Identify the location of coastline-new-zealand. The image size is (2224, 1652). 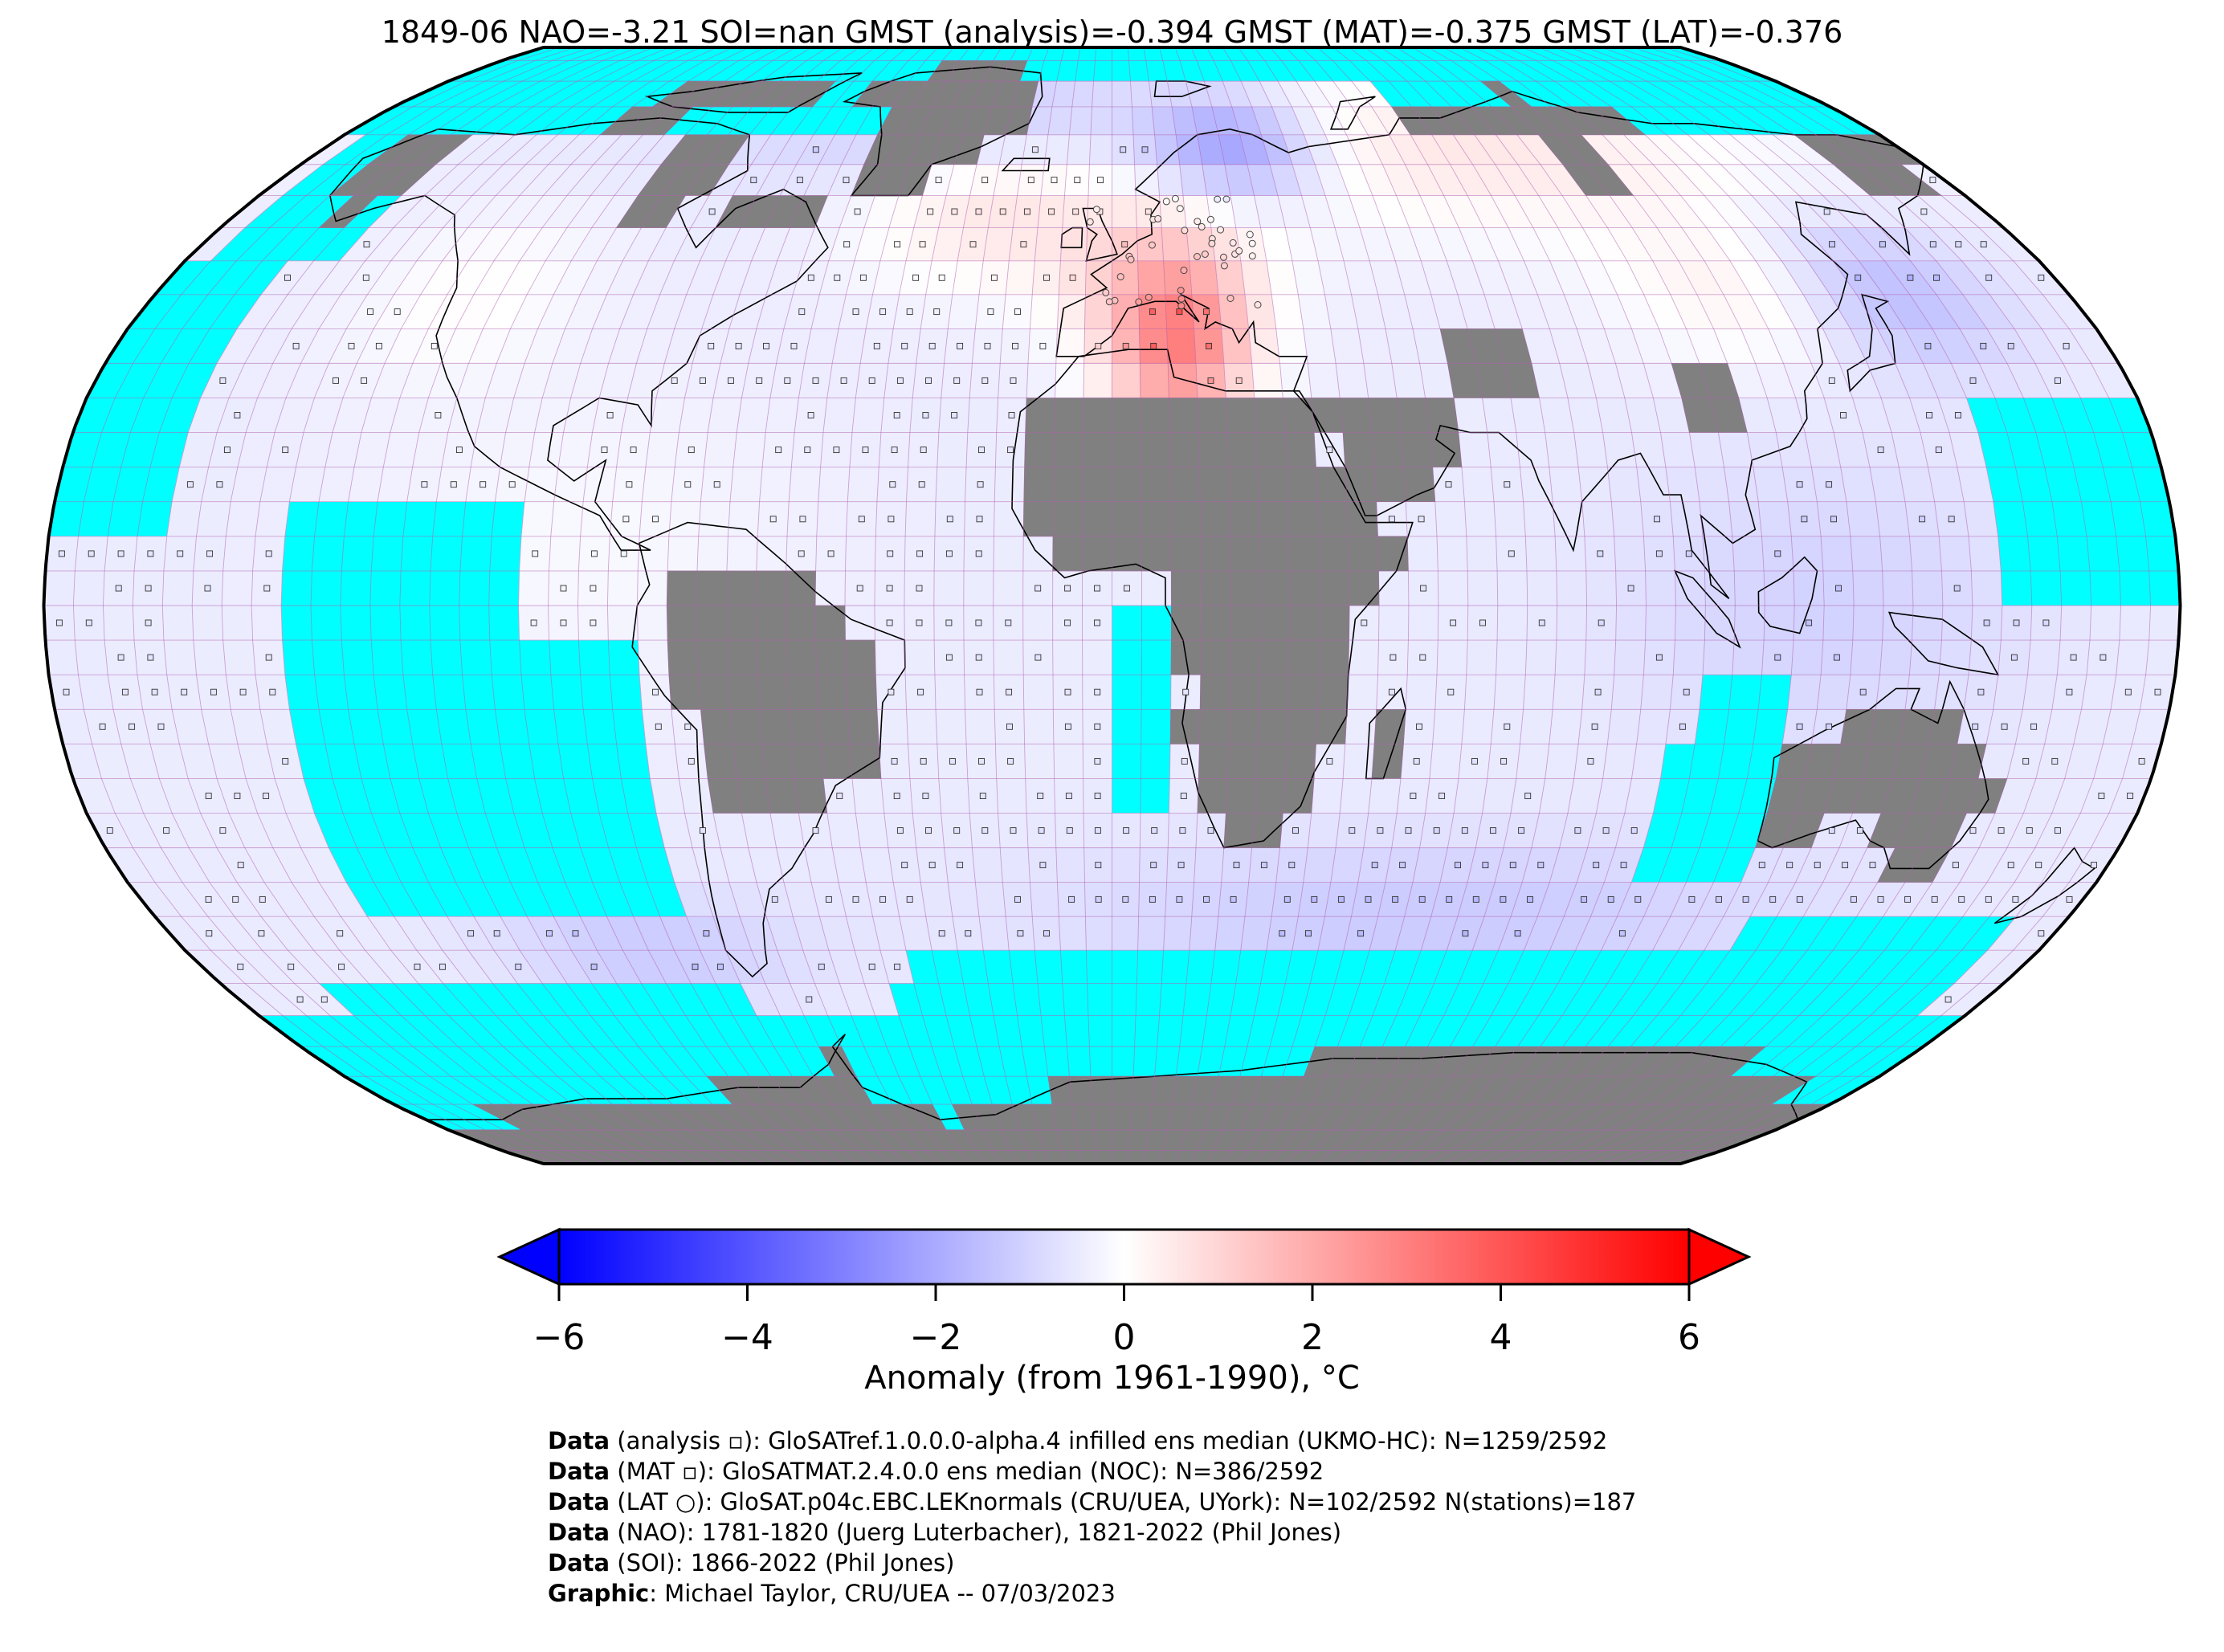
(2044, 885).